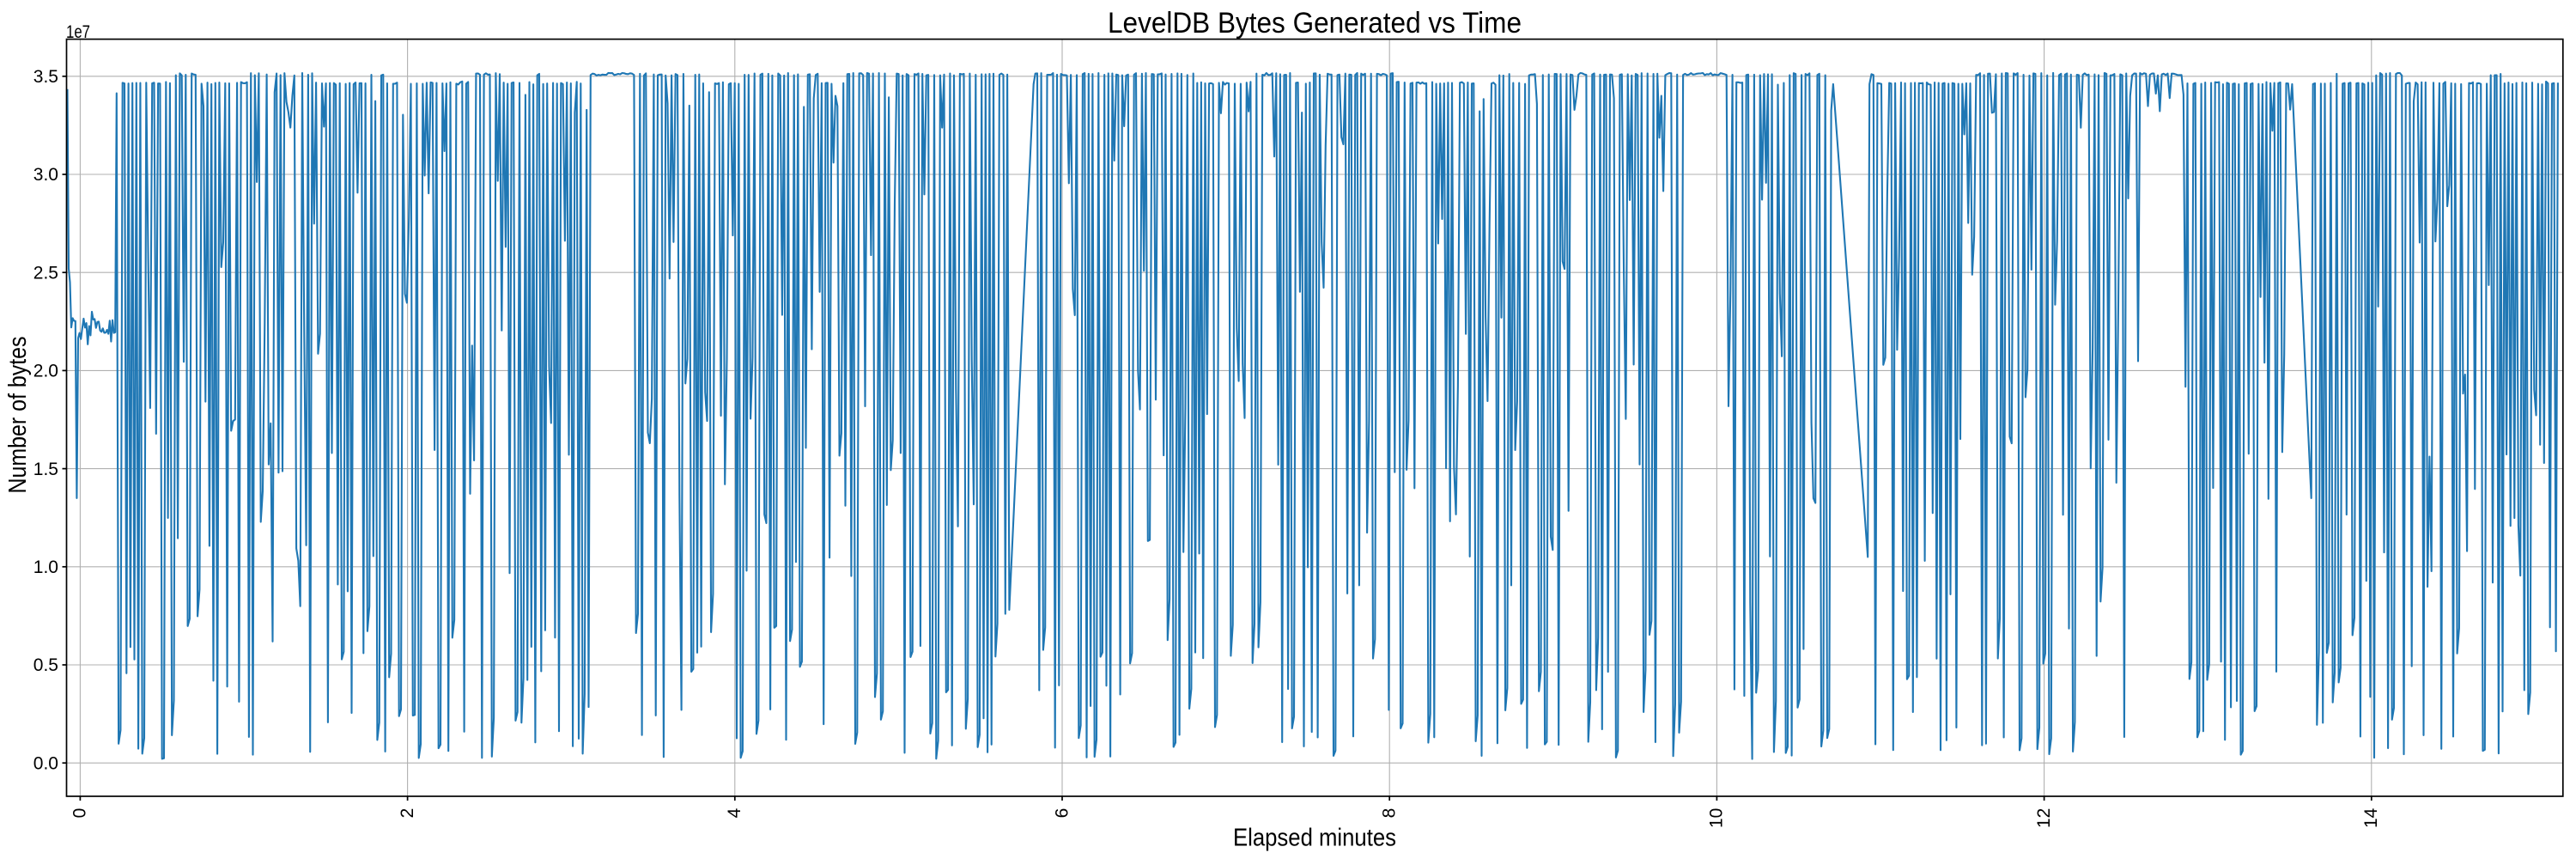 The image size is (2576, 859). Describe the element at coordinates (45, 665) in the screenshot. I see `svg-text: 0.5` at that location.